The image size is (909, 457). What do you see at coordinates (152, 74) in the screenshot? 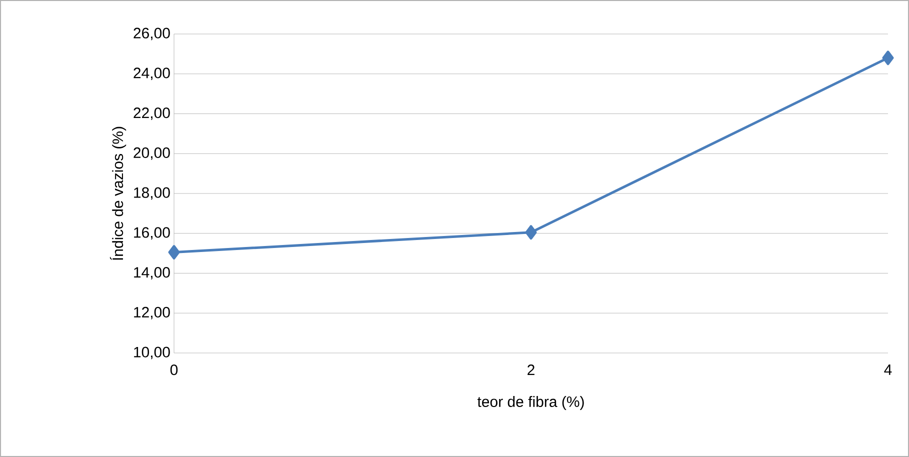
I see `y-tick-label: 24,00` at bounding box center [152, 74].